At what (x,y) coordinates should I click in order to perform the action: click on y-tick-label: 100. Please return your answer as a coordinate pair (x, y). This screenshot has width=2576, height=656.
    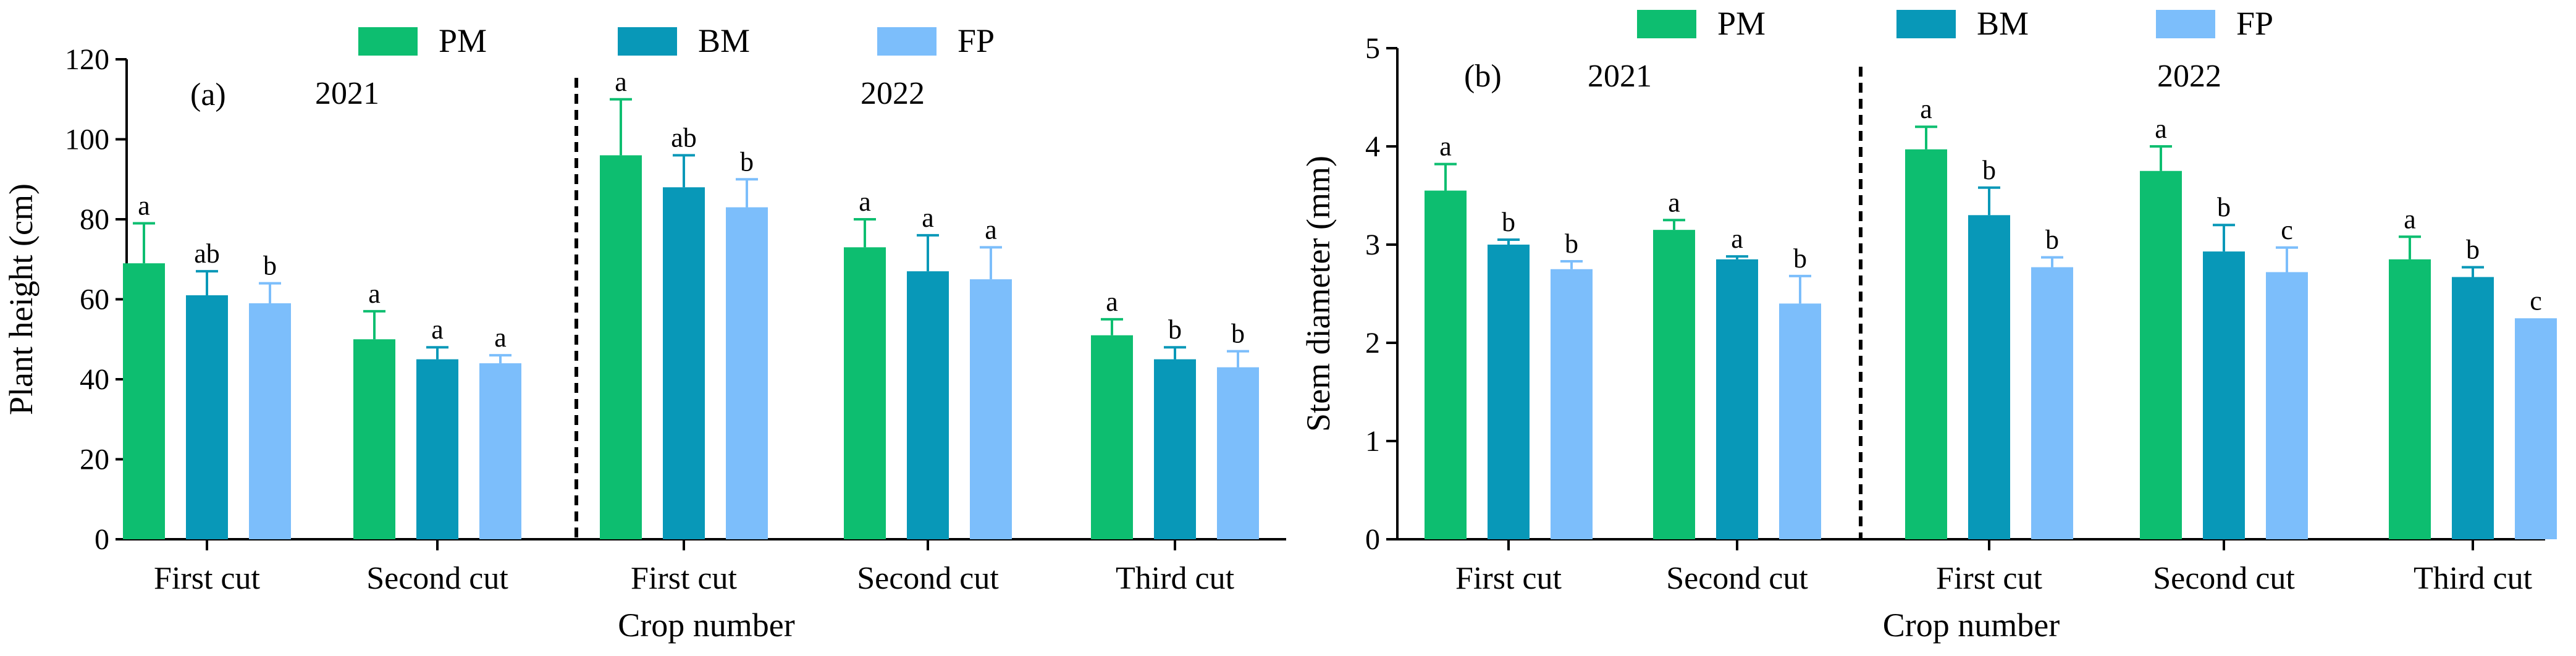
    Looking at the image, I should click on (87, 140).